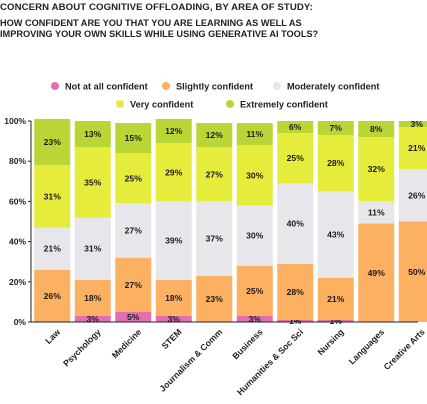 The image size is (427, 404). I want to click on legend-marker-very-confident, so click(120, 104).